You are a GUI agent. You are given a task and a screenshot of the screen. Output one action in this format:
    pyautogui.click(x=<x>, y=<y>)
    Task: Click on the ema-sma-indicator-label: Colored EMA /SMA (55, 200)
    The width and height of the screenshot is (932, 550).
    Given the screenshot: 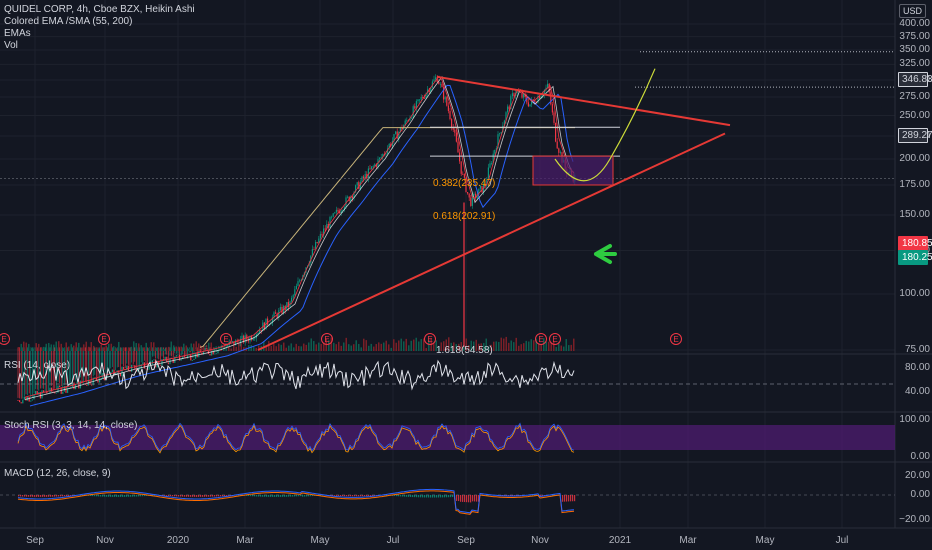 What is the action you would take?
    pyautogui.click(x=68, y=21)
    